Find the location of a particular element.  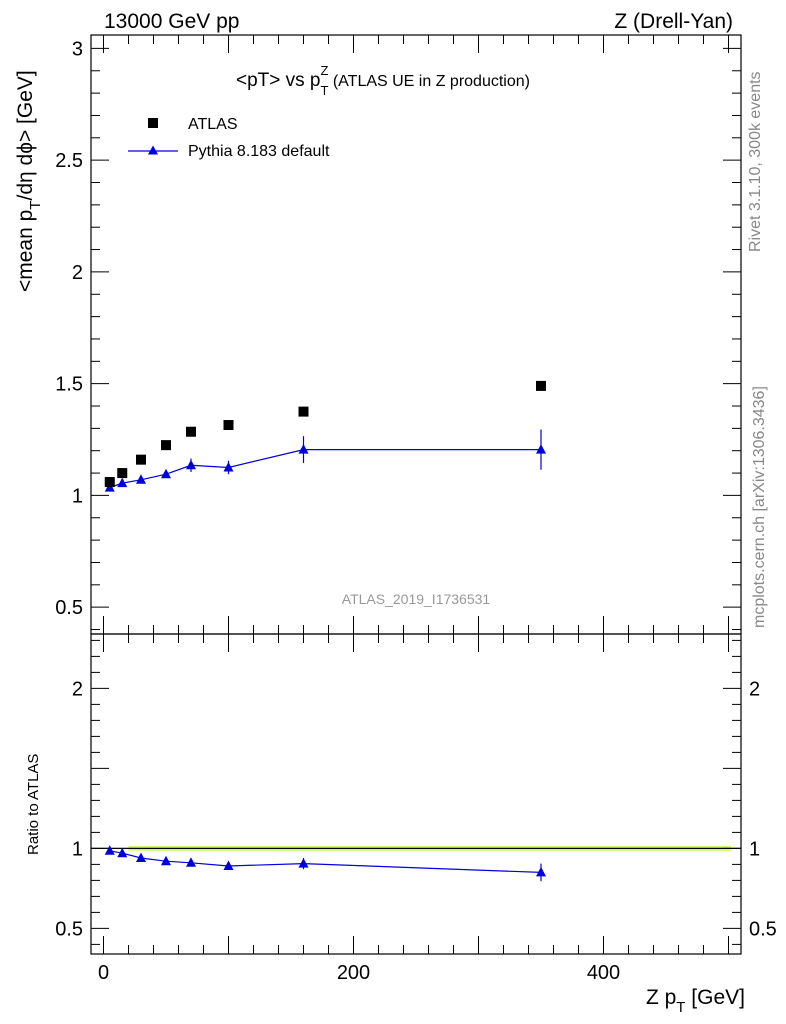

process-label: Z (Drell-Yan) is located at coordinates (673, 21).